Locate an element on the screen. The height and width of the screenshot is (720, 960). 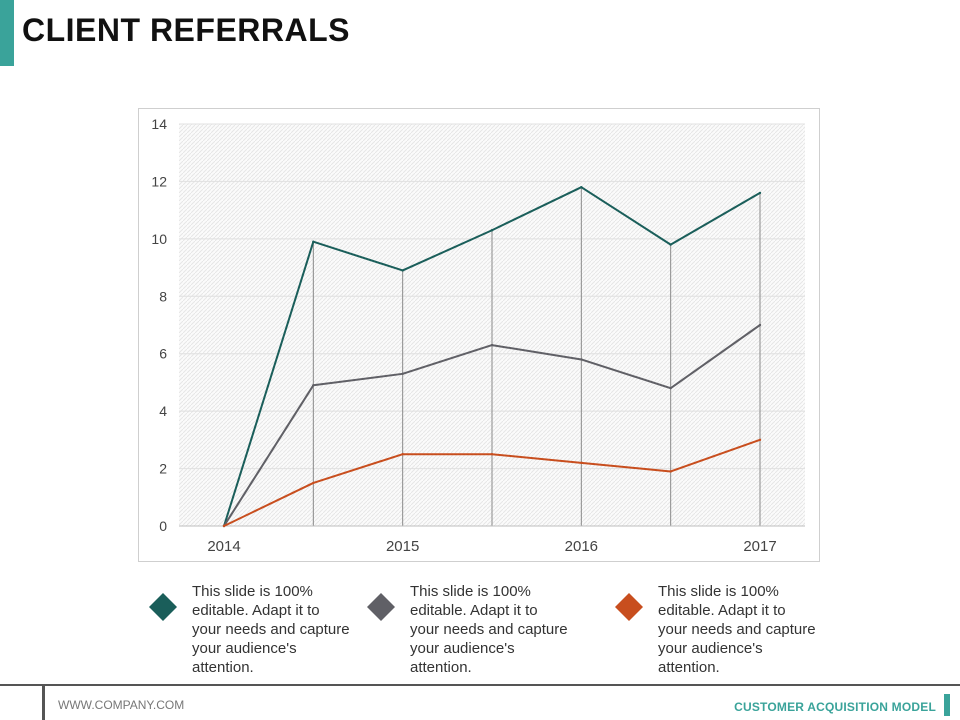
x-tick-label: 2017 is located at coordinates (759, 546).